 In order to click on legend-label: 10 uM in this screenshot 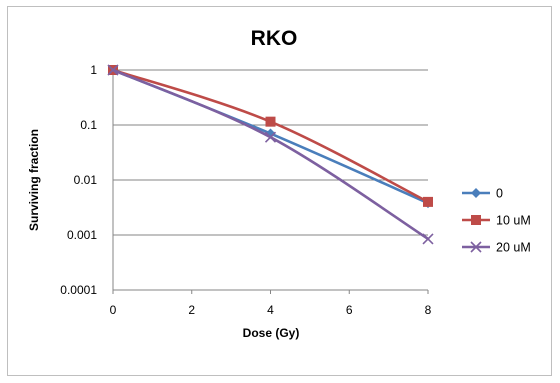, I will do `click(513, 221)`.